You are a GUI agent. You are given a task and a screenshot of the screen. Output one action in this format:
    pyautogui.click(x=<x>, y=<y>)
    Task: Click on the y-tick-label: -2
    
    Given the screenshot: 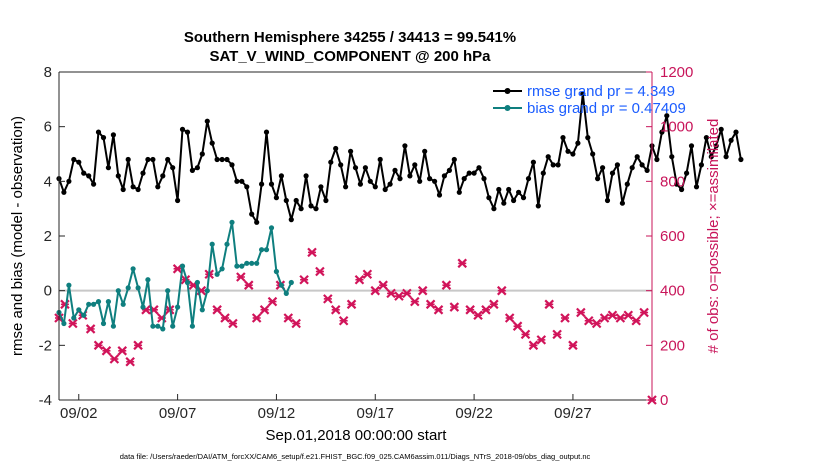 What is the action you would take?
    pyautogui.click(x=45, y=345)
    